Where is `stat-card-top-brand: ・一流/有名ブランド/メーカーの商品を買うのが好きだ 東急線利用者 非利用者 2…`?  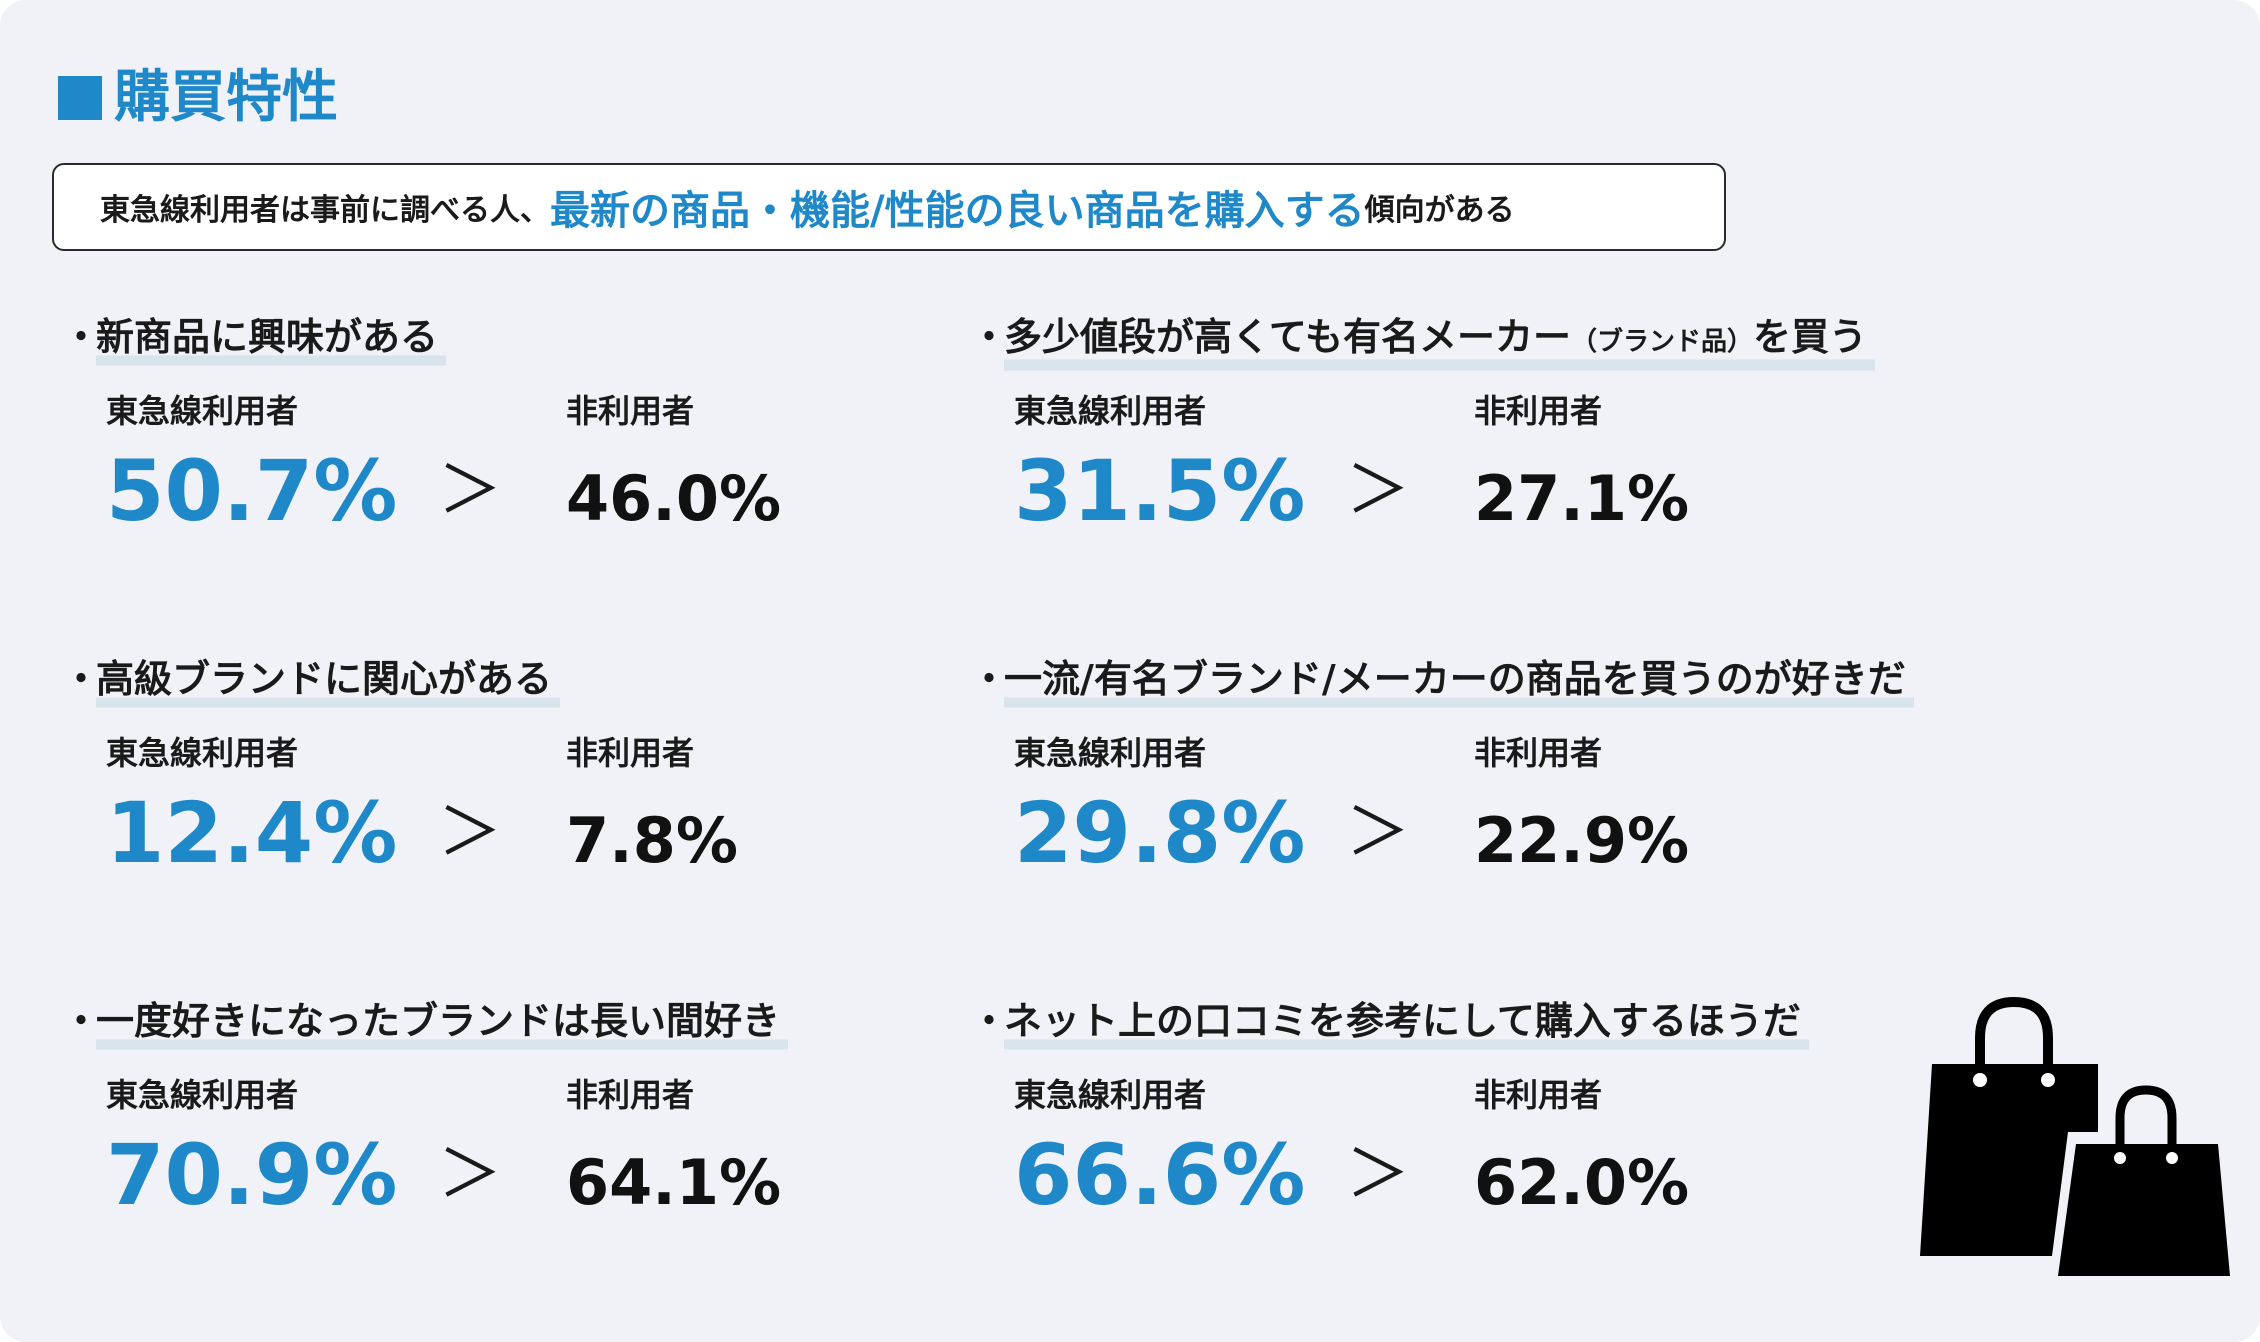
stat-card-top-brand: ・一流/有名ブランド/メーカーの商品を買うのが好きだ 東急線利用者 非利用者 2… is located at coordinates (1450, 798).